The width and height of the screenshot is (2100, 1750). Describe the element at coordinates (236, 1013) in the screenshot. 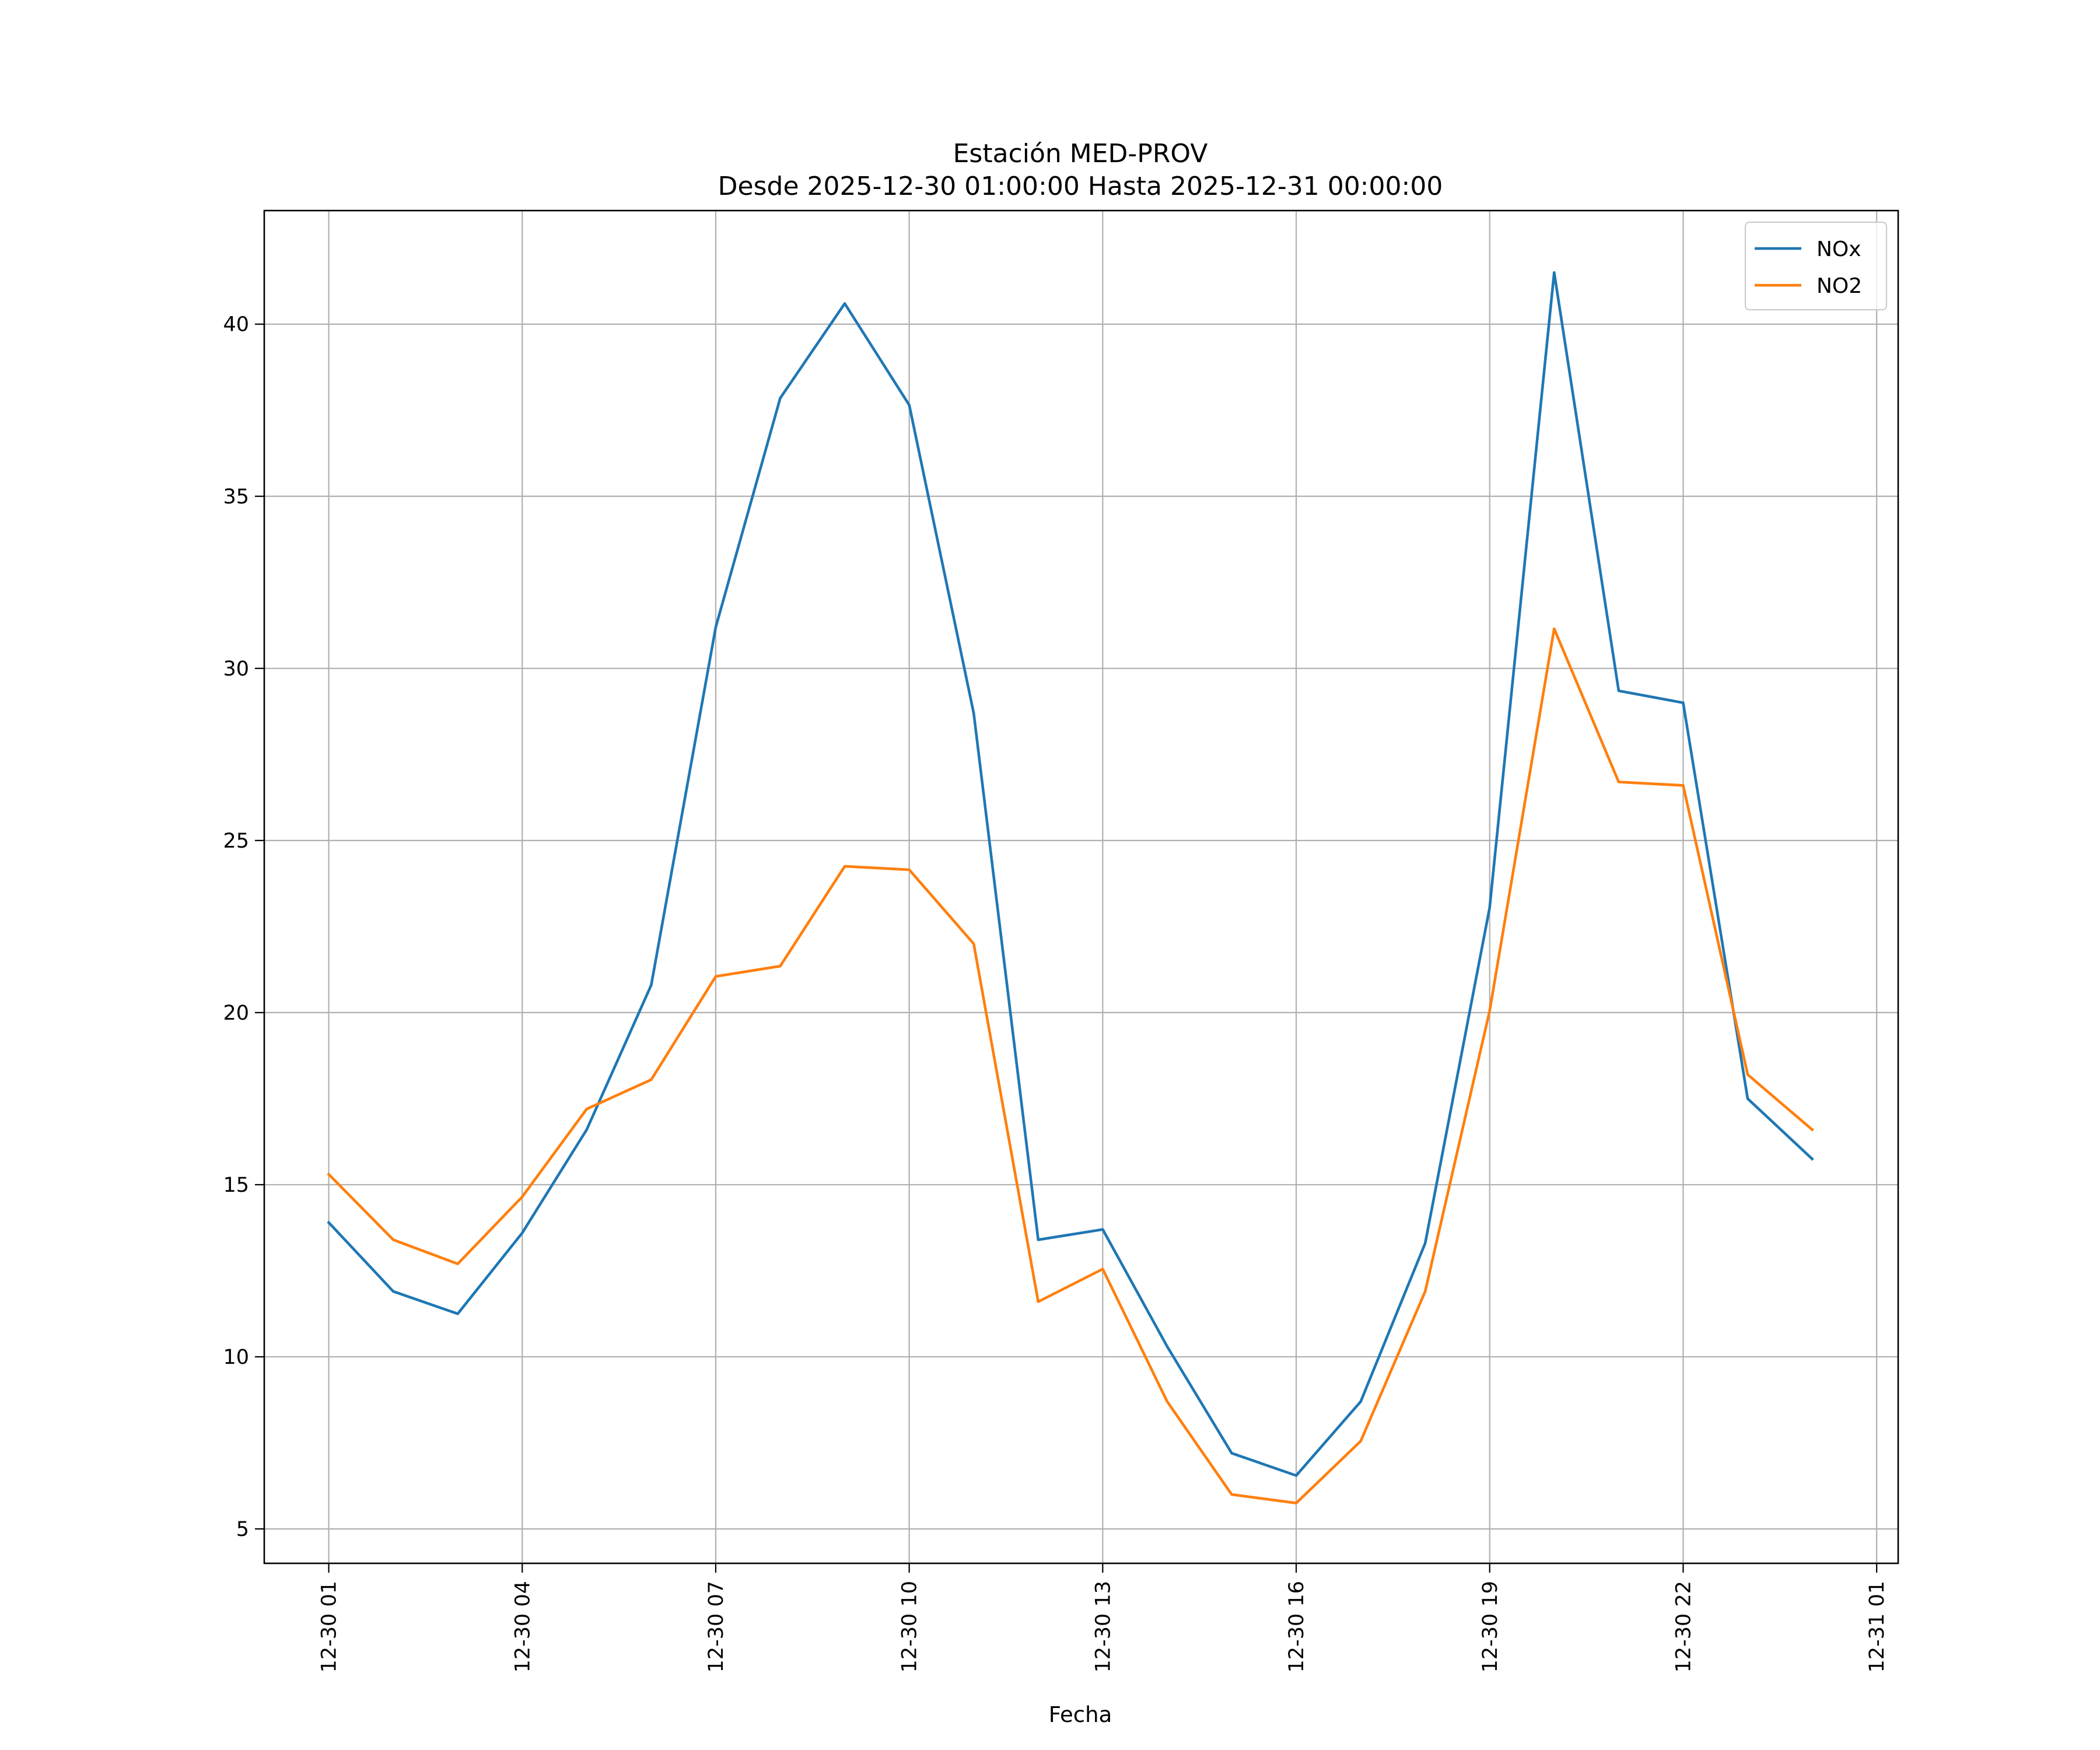

I see `y-tick-label: 20` at that location.